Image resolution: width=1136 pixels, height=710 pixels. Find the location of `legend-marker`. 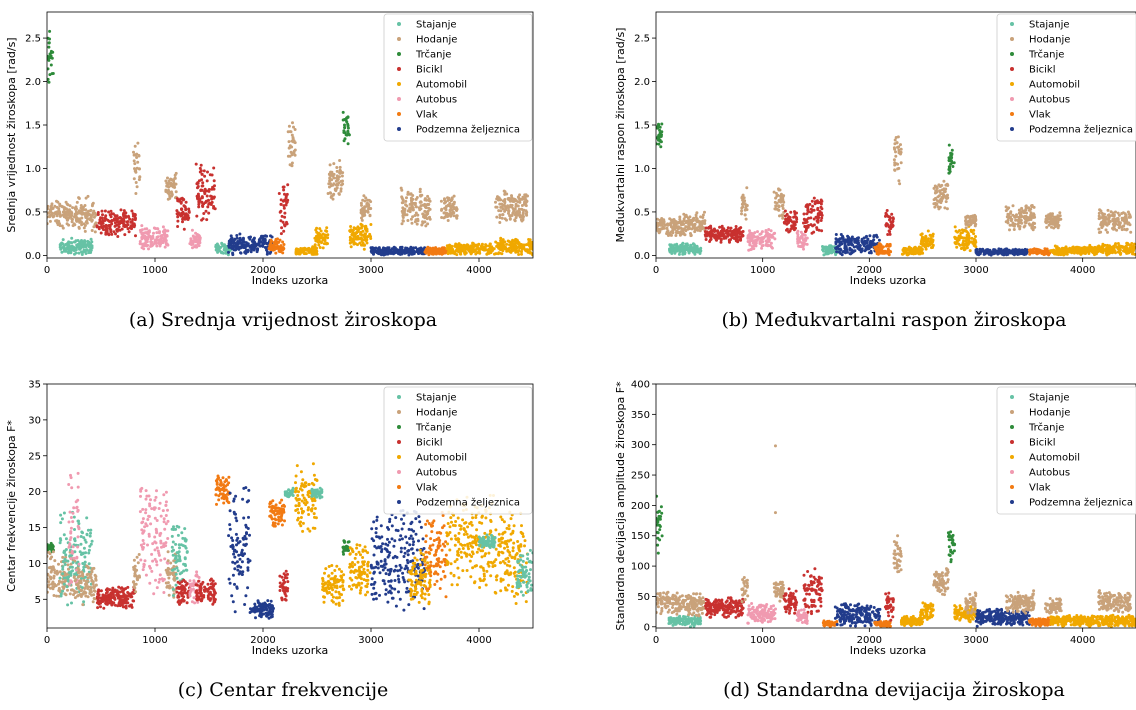

legend-marker is located at coordinates (399, 129).